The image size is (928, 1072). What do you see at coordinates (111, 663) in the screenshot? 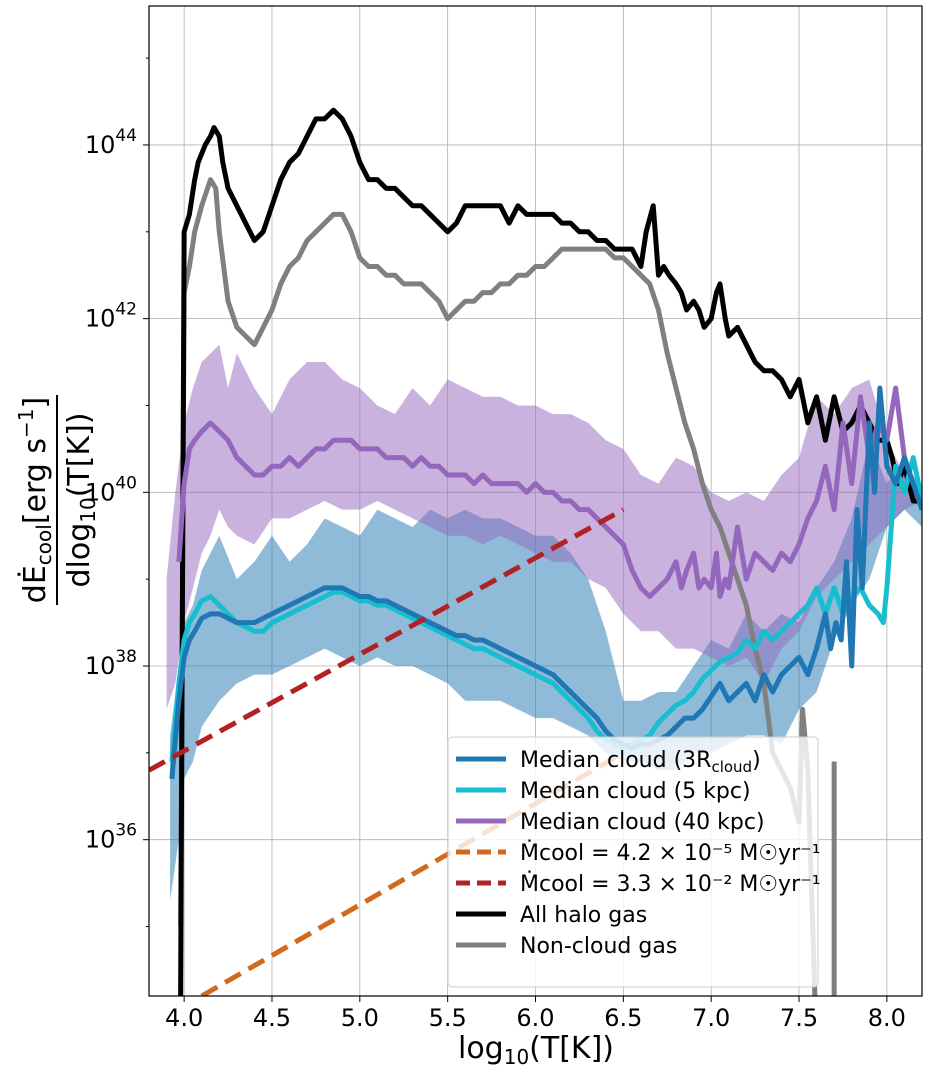
I see `y-tick-label: 1038` at bounding box center [111, 663].